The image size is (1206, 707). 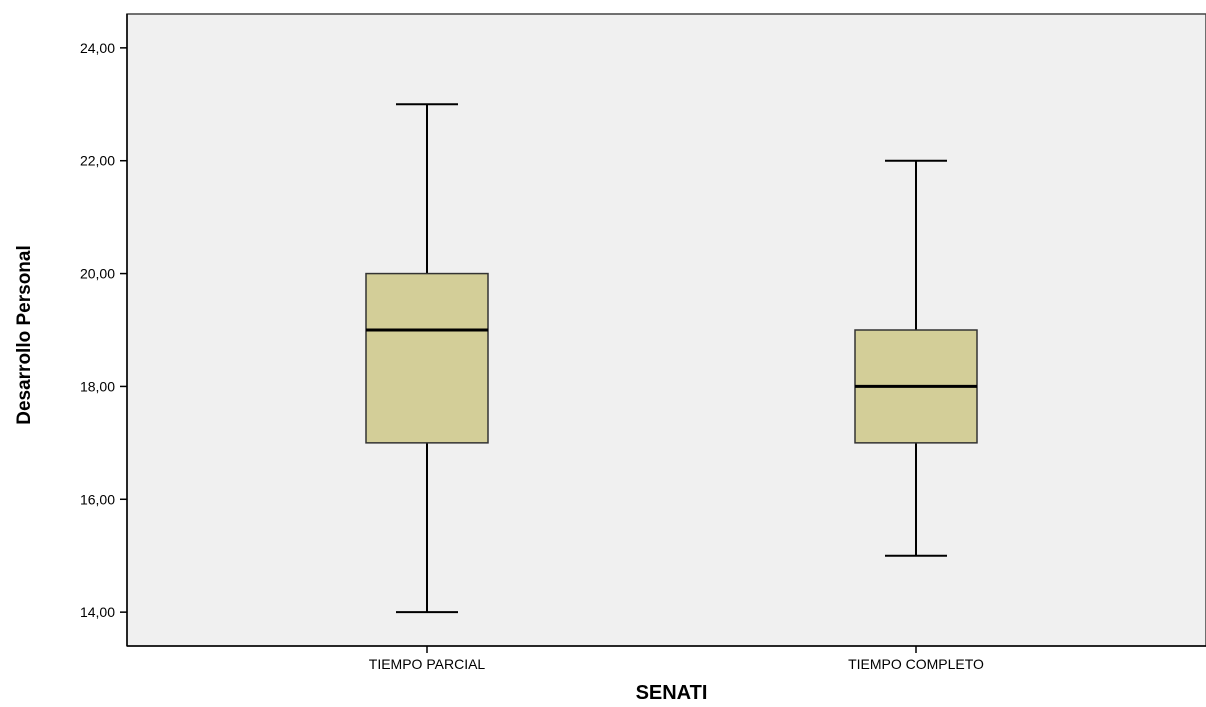 What do you see at coordinates (97, 612) in the screenshot?
I see `y-tick-label: 14,00` at bounding box center [97, 612].